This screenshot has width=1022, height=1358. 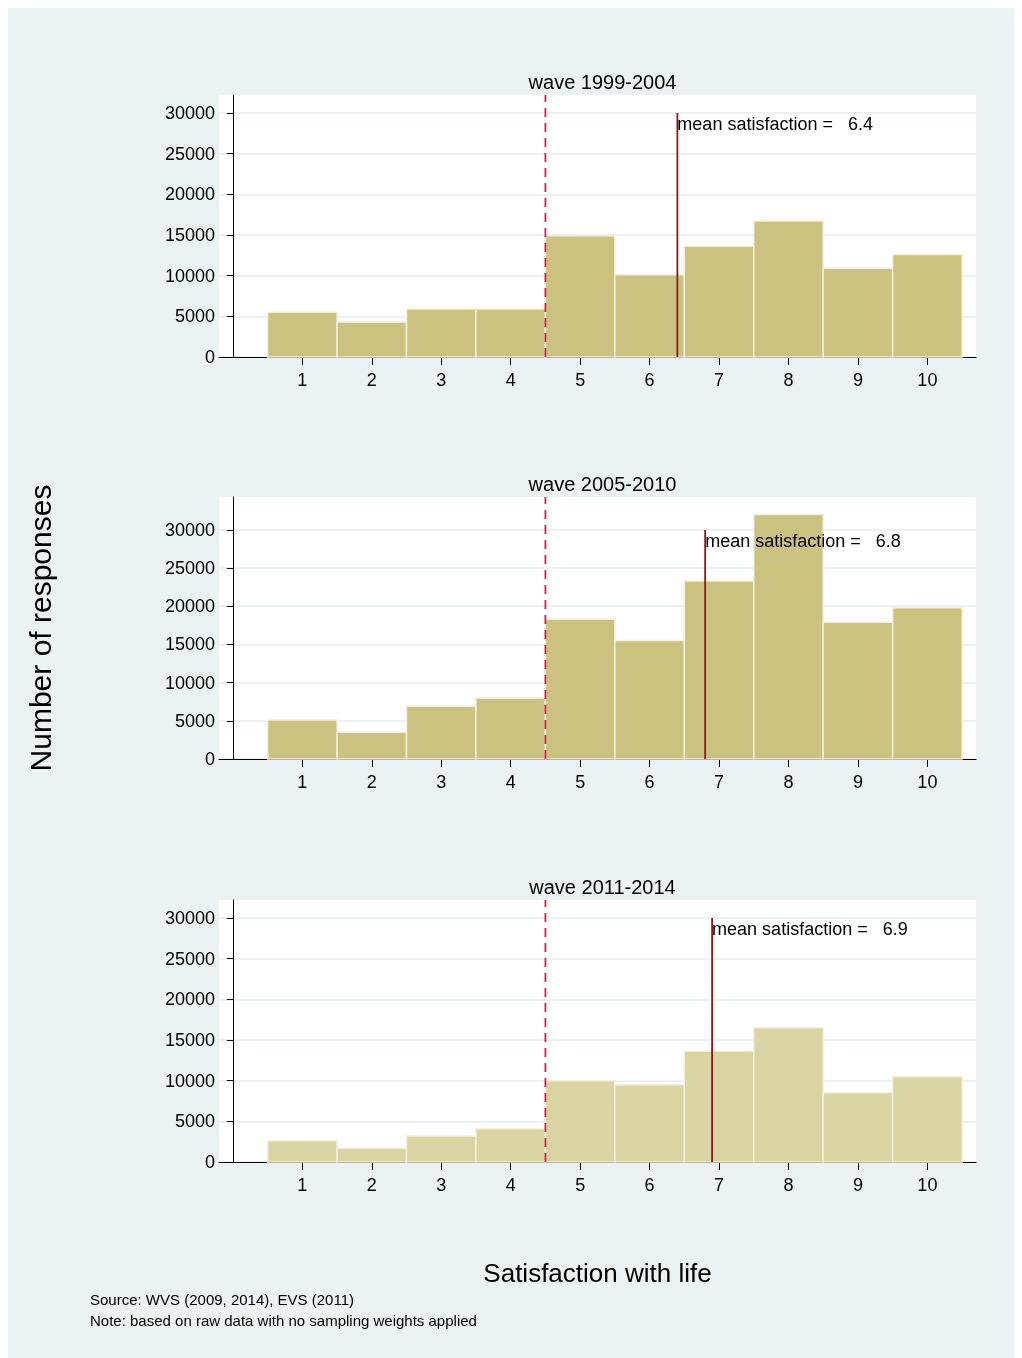 I want to click on y-axis-title: Number of responses, so click(x=40, y=628).